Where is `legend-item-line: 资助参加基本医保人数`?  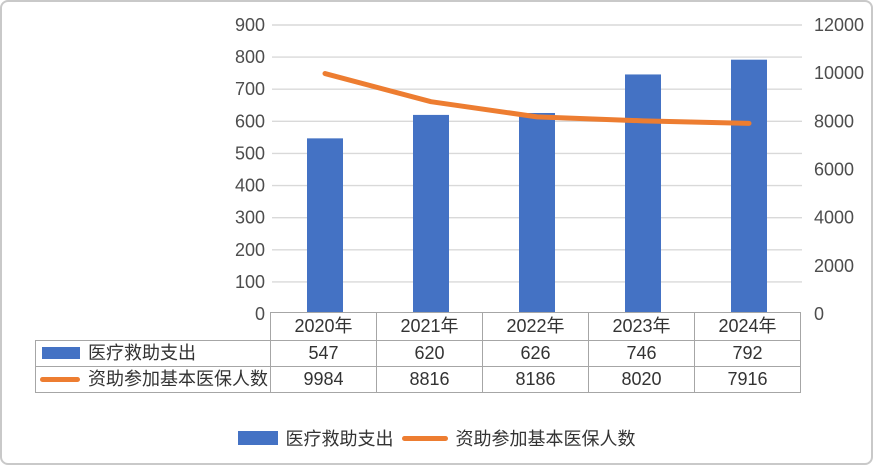
legend-item-line: 资助参加基本医保人数 is located at coordinates (518, 438).